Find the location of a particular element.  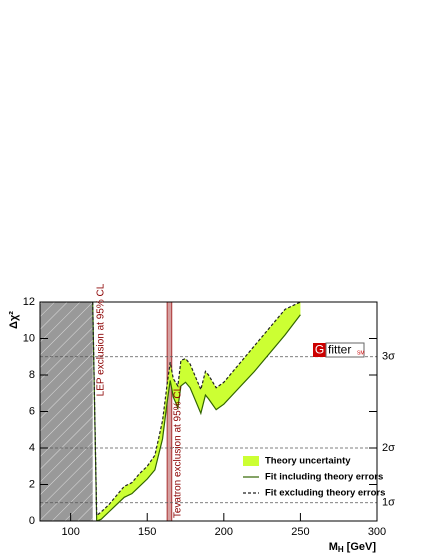

x-tick-label: 100 is located at coordinates (70, 532).